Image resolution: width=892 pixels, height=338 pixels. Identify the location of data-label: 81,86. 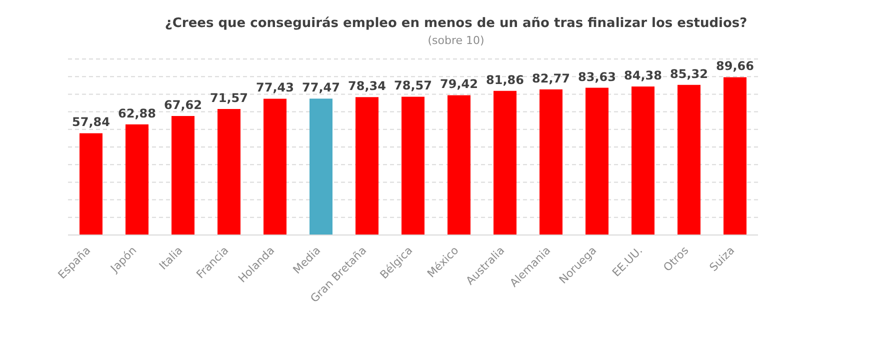
(505, 79).